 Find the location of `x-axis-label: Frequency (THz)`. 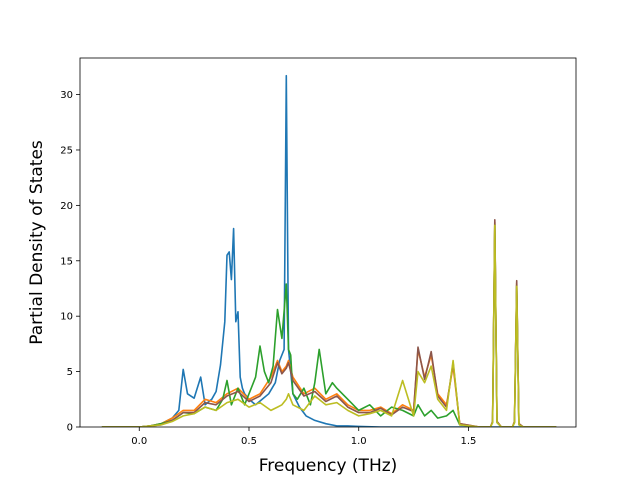

x-axis-label: Frequency (THz) is located at coordinates (328, 466).